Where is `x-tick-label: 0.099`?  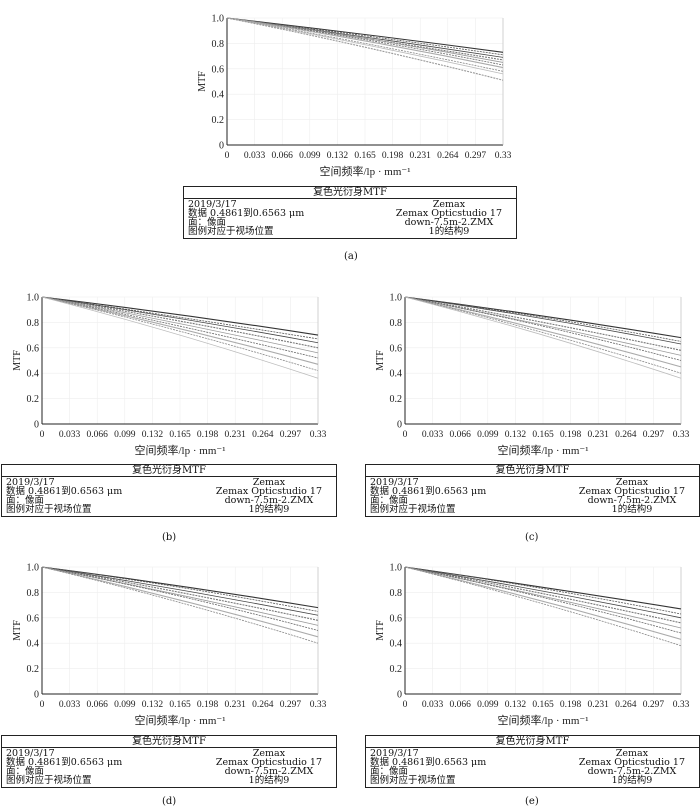 x-tick-label: 0.099 is located at coordinates (125, 705).